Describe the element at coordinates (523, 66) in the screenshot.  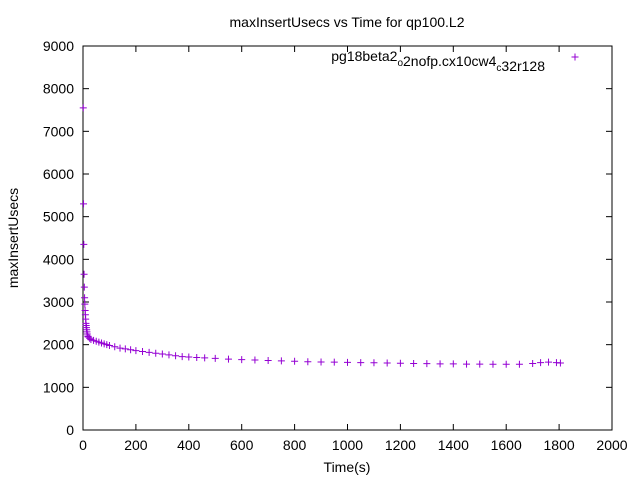
I see `legend-label-part: 32r128` at that location.